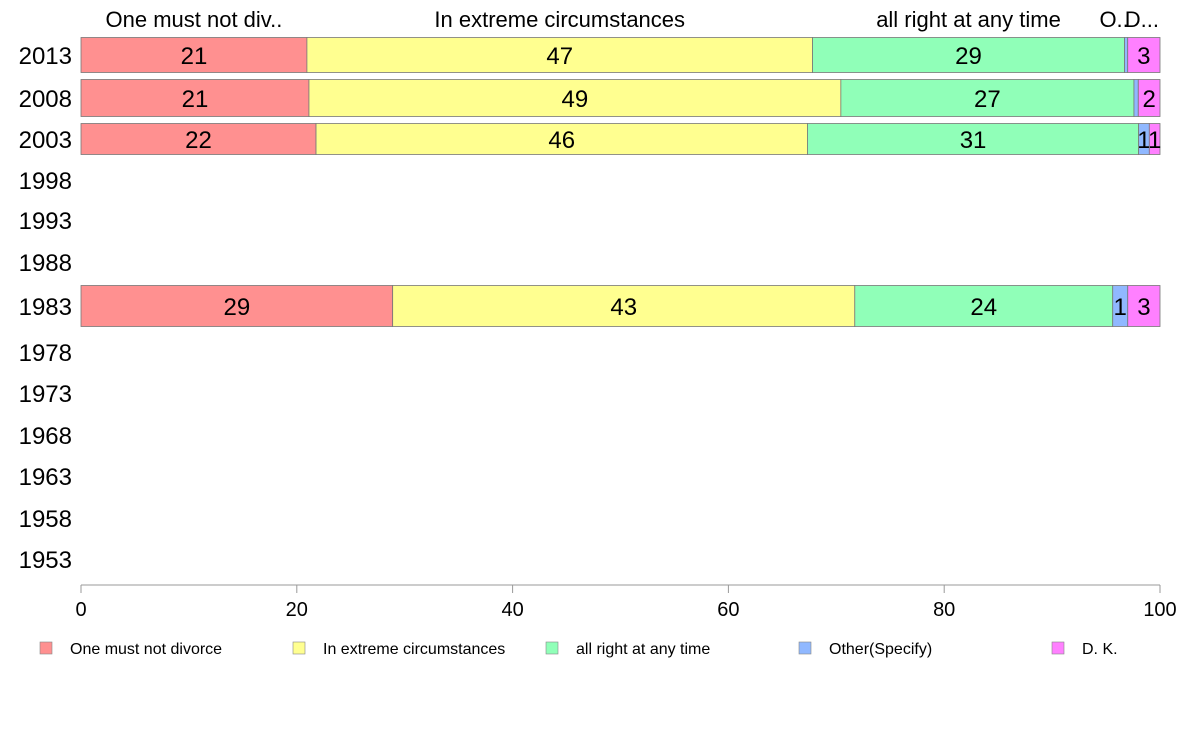  I want to click on y-tick-label: 1983, so click(45, 307).